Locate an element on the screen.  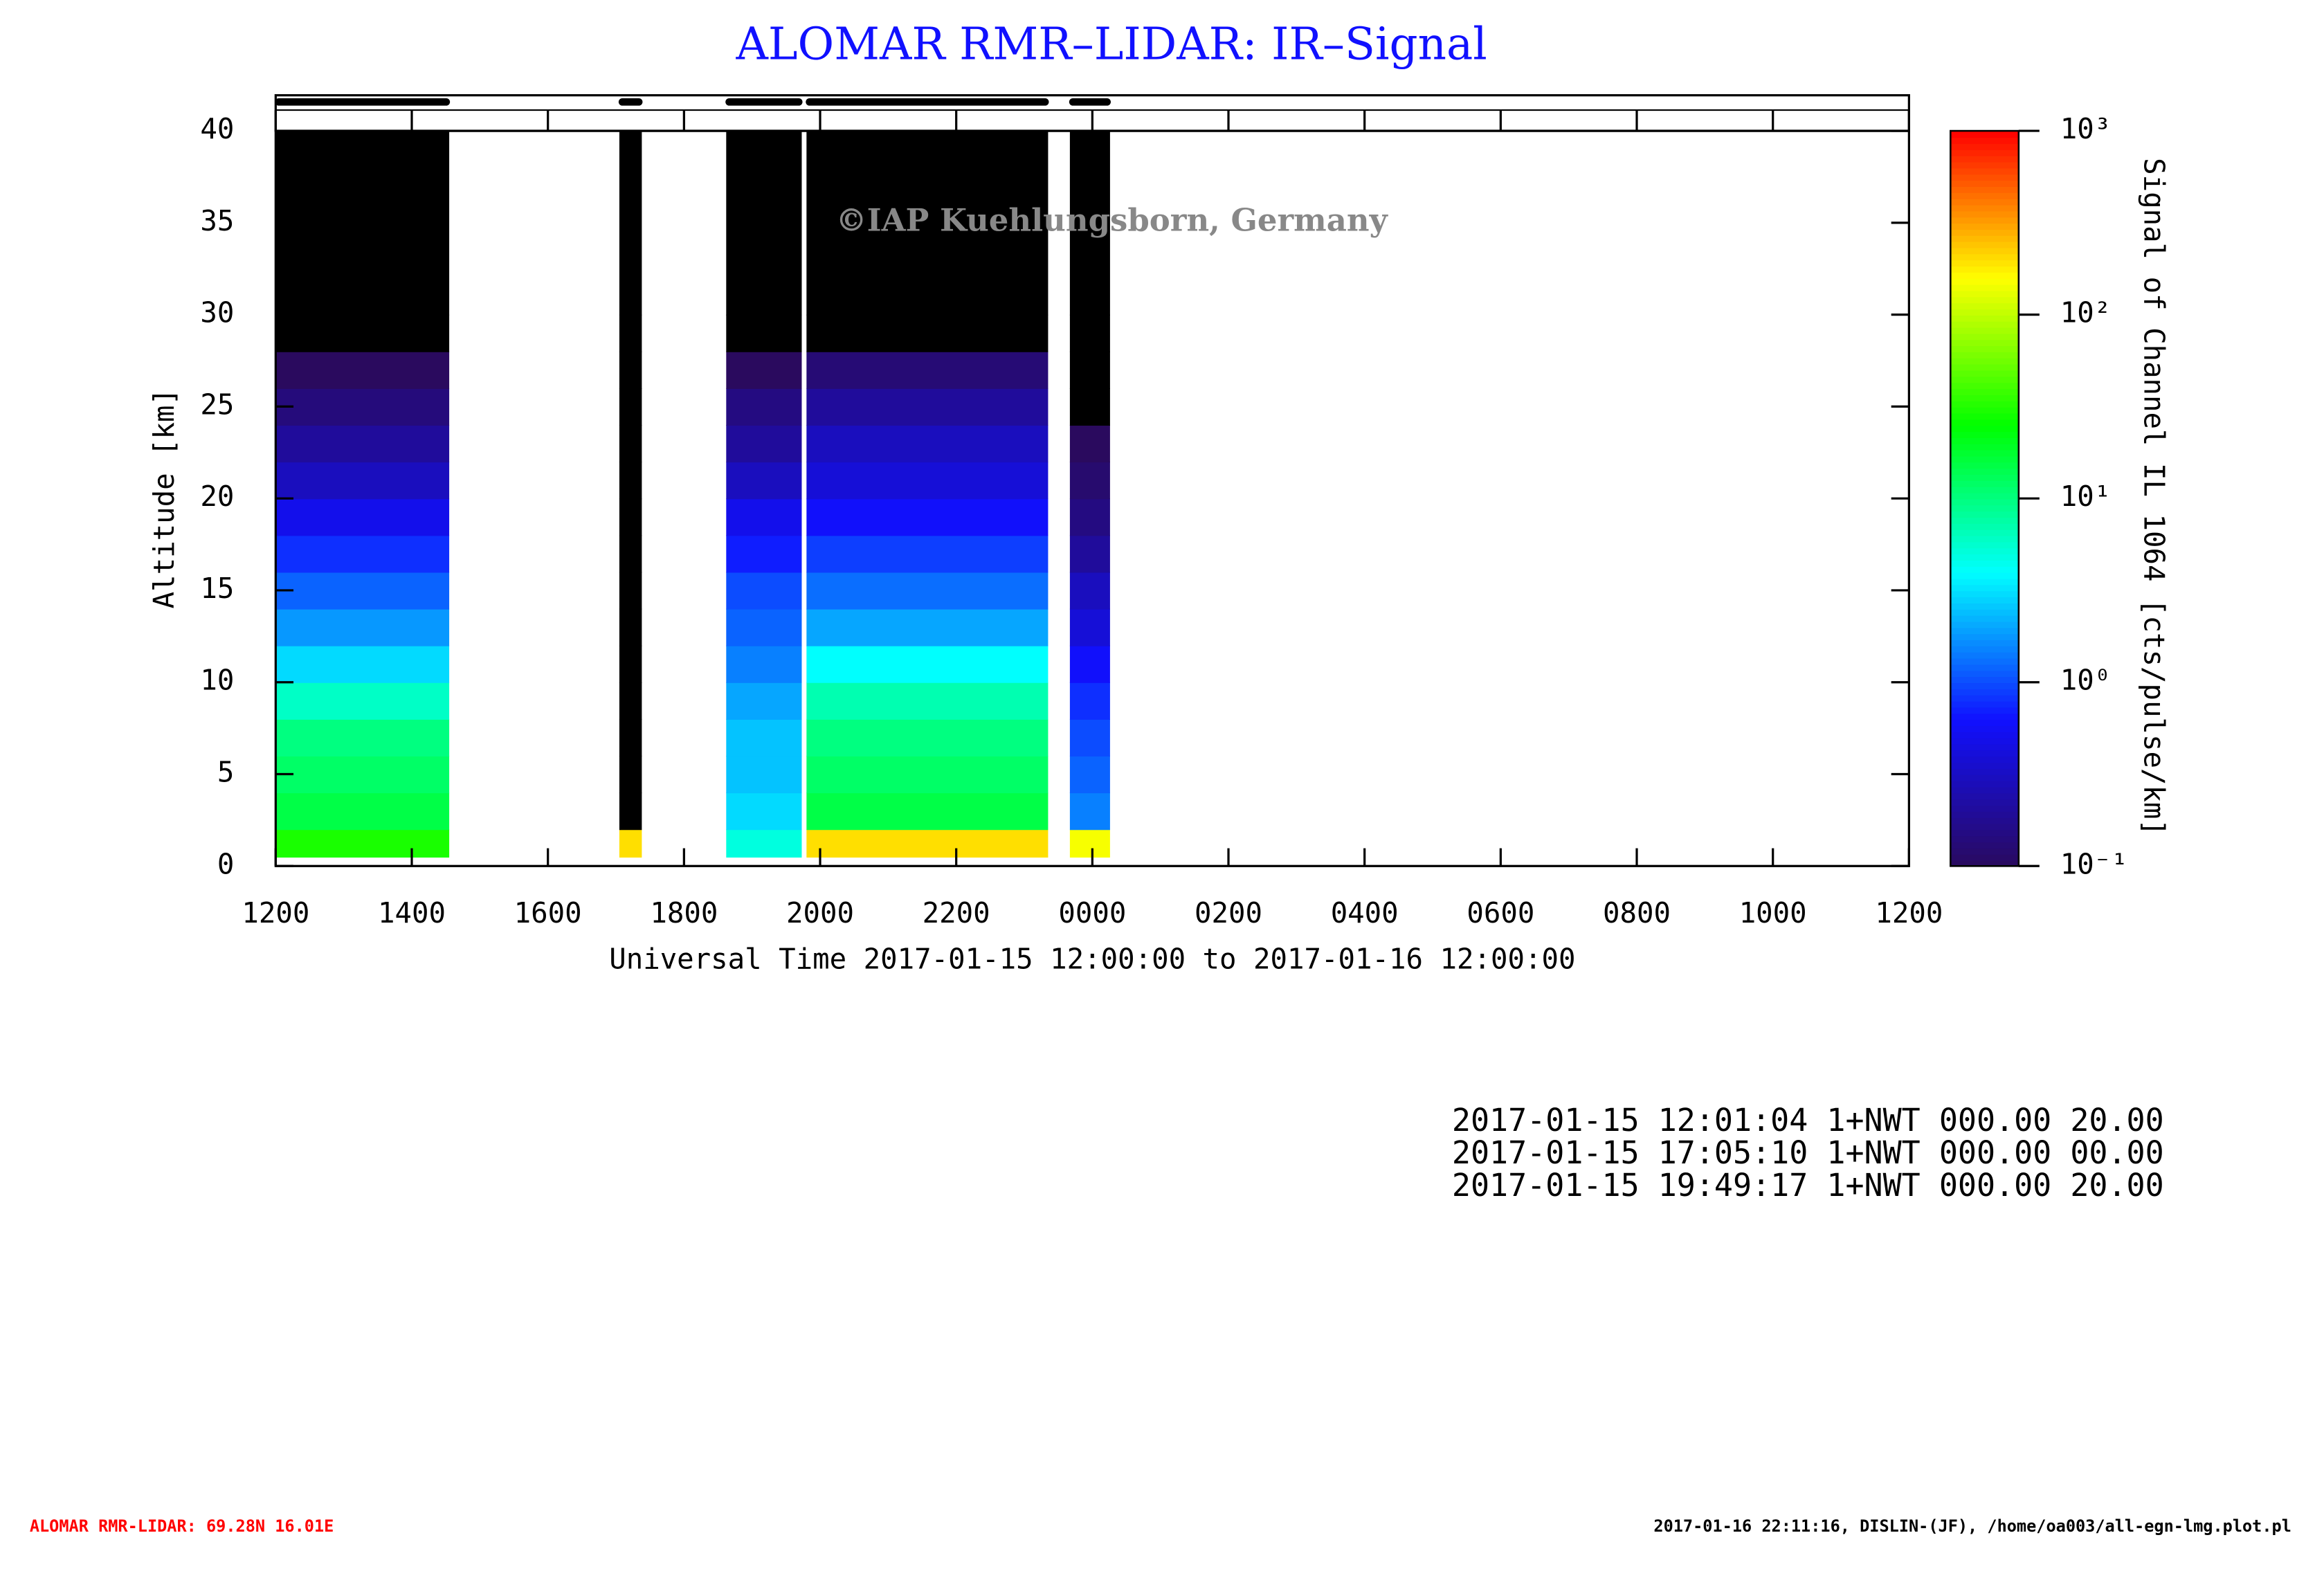
y-tick-label: 35 is located at coordinates (217, 220).